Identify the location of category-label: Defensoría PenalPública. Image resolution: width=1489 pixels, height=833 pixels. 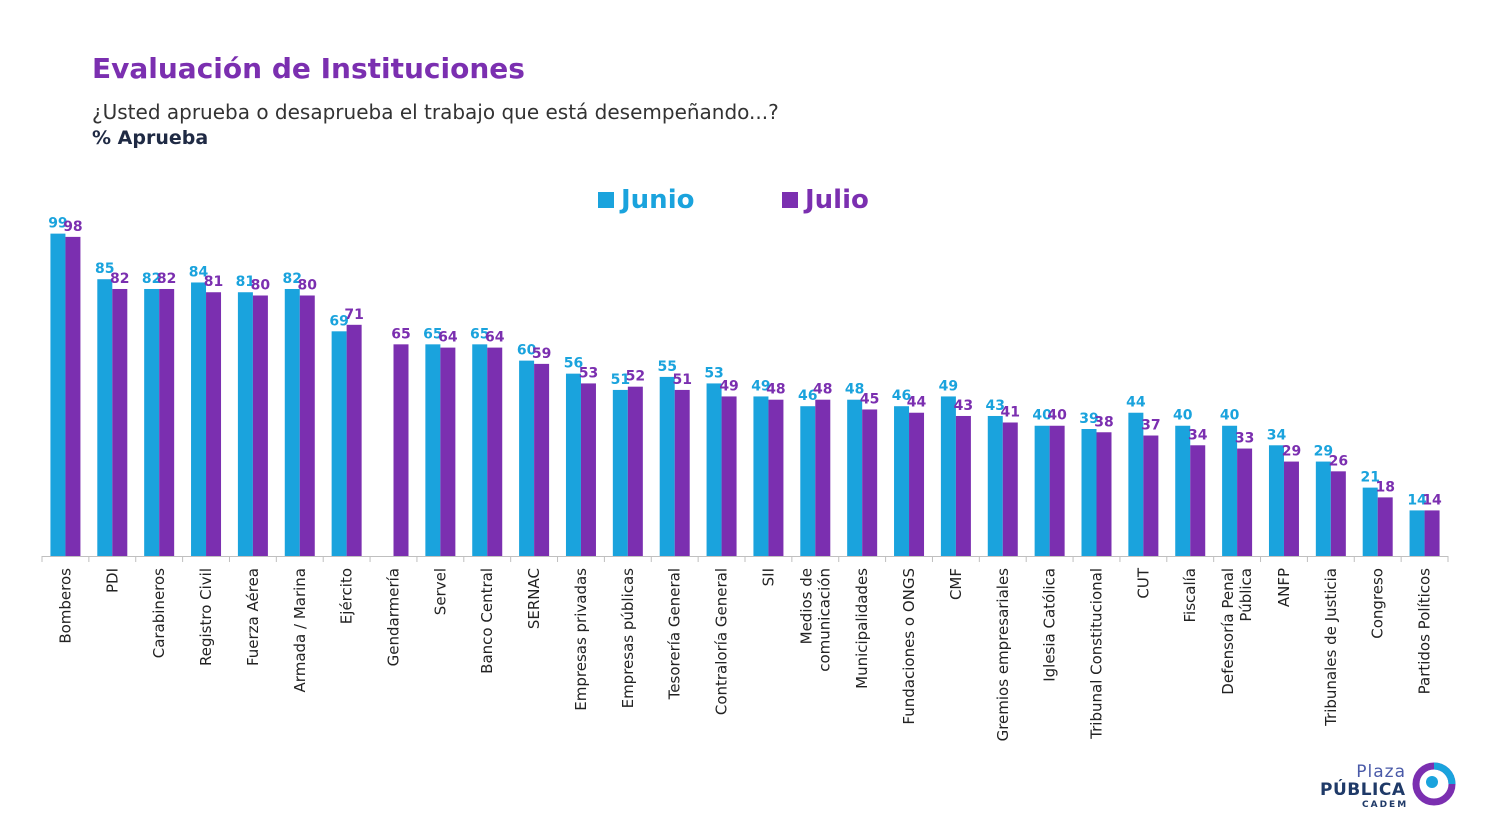
(1237, 631).